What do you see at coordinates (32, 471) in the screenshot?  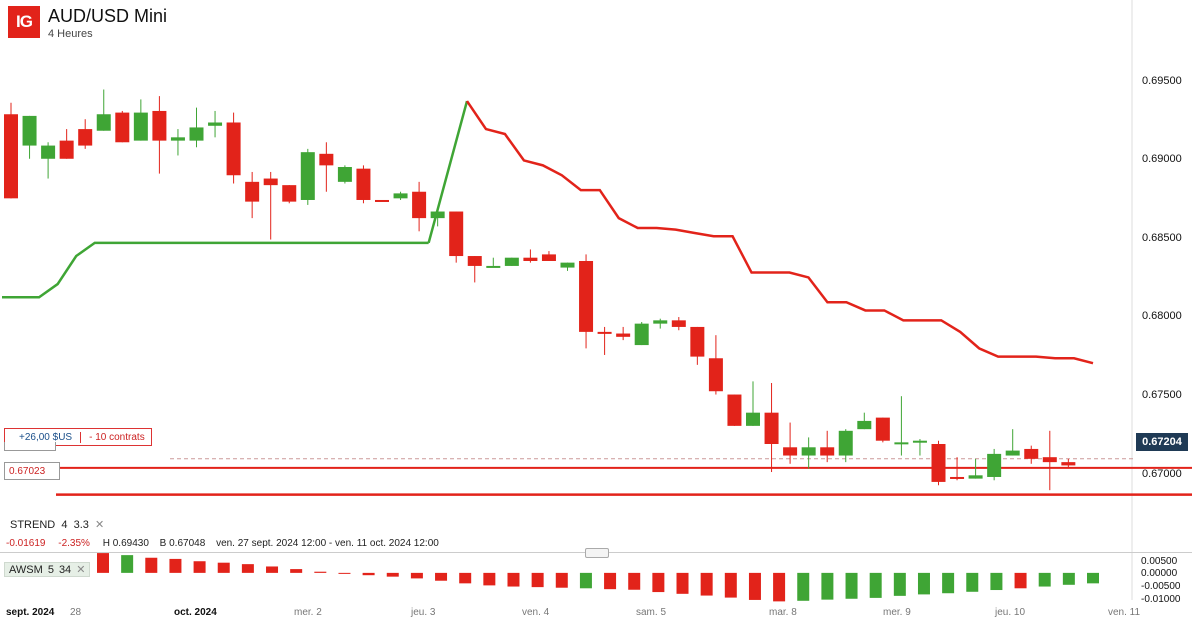 I see `order-level-label: 0.67023` at bounding box center [32, 471].